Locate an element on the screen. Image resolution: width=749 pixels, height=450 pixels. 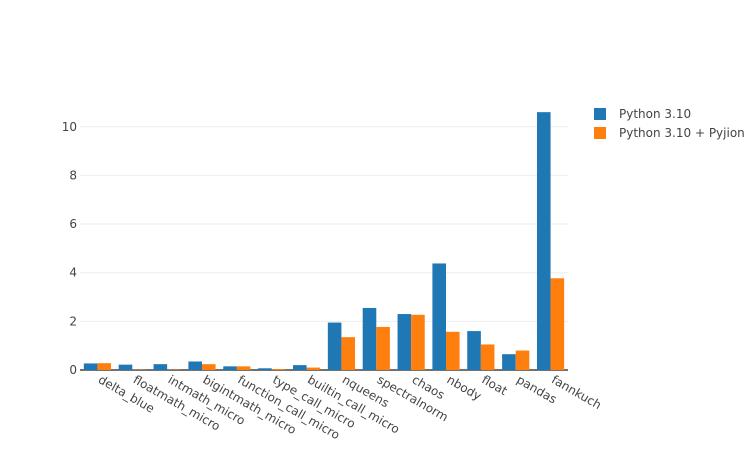
bar-pyjion-function_call_micro is located at coordinates (243, 368).